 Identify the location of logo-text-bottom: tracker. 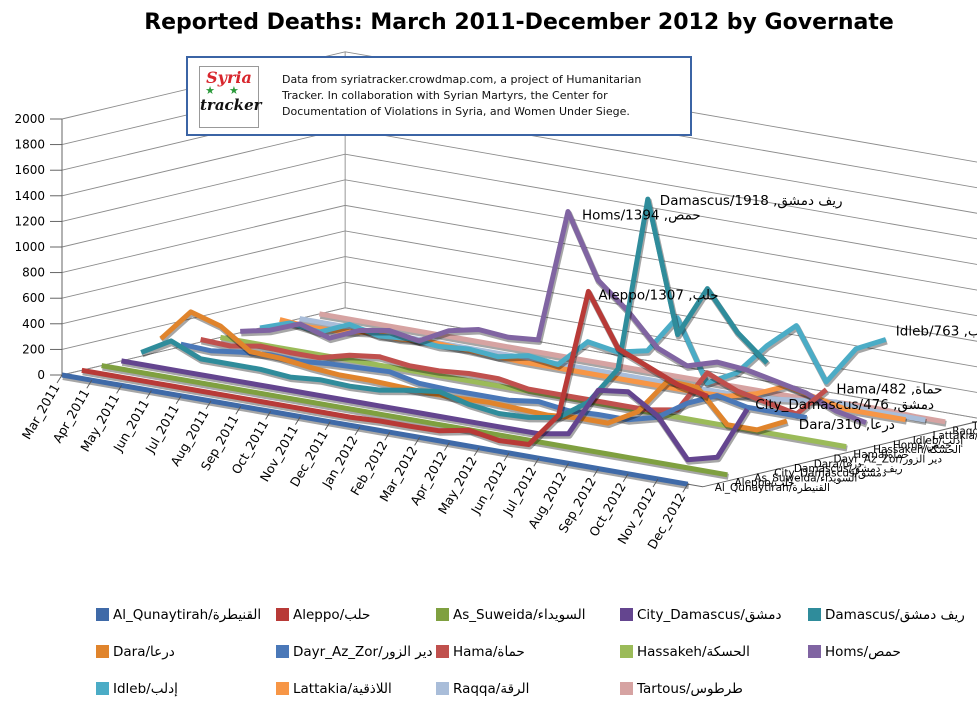
(231, 105).